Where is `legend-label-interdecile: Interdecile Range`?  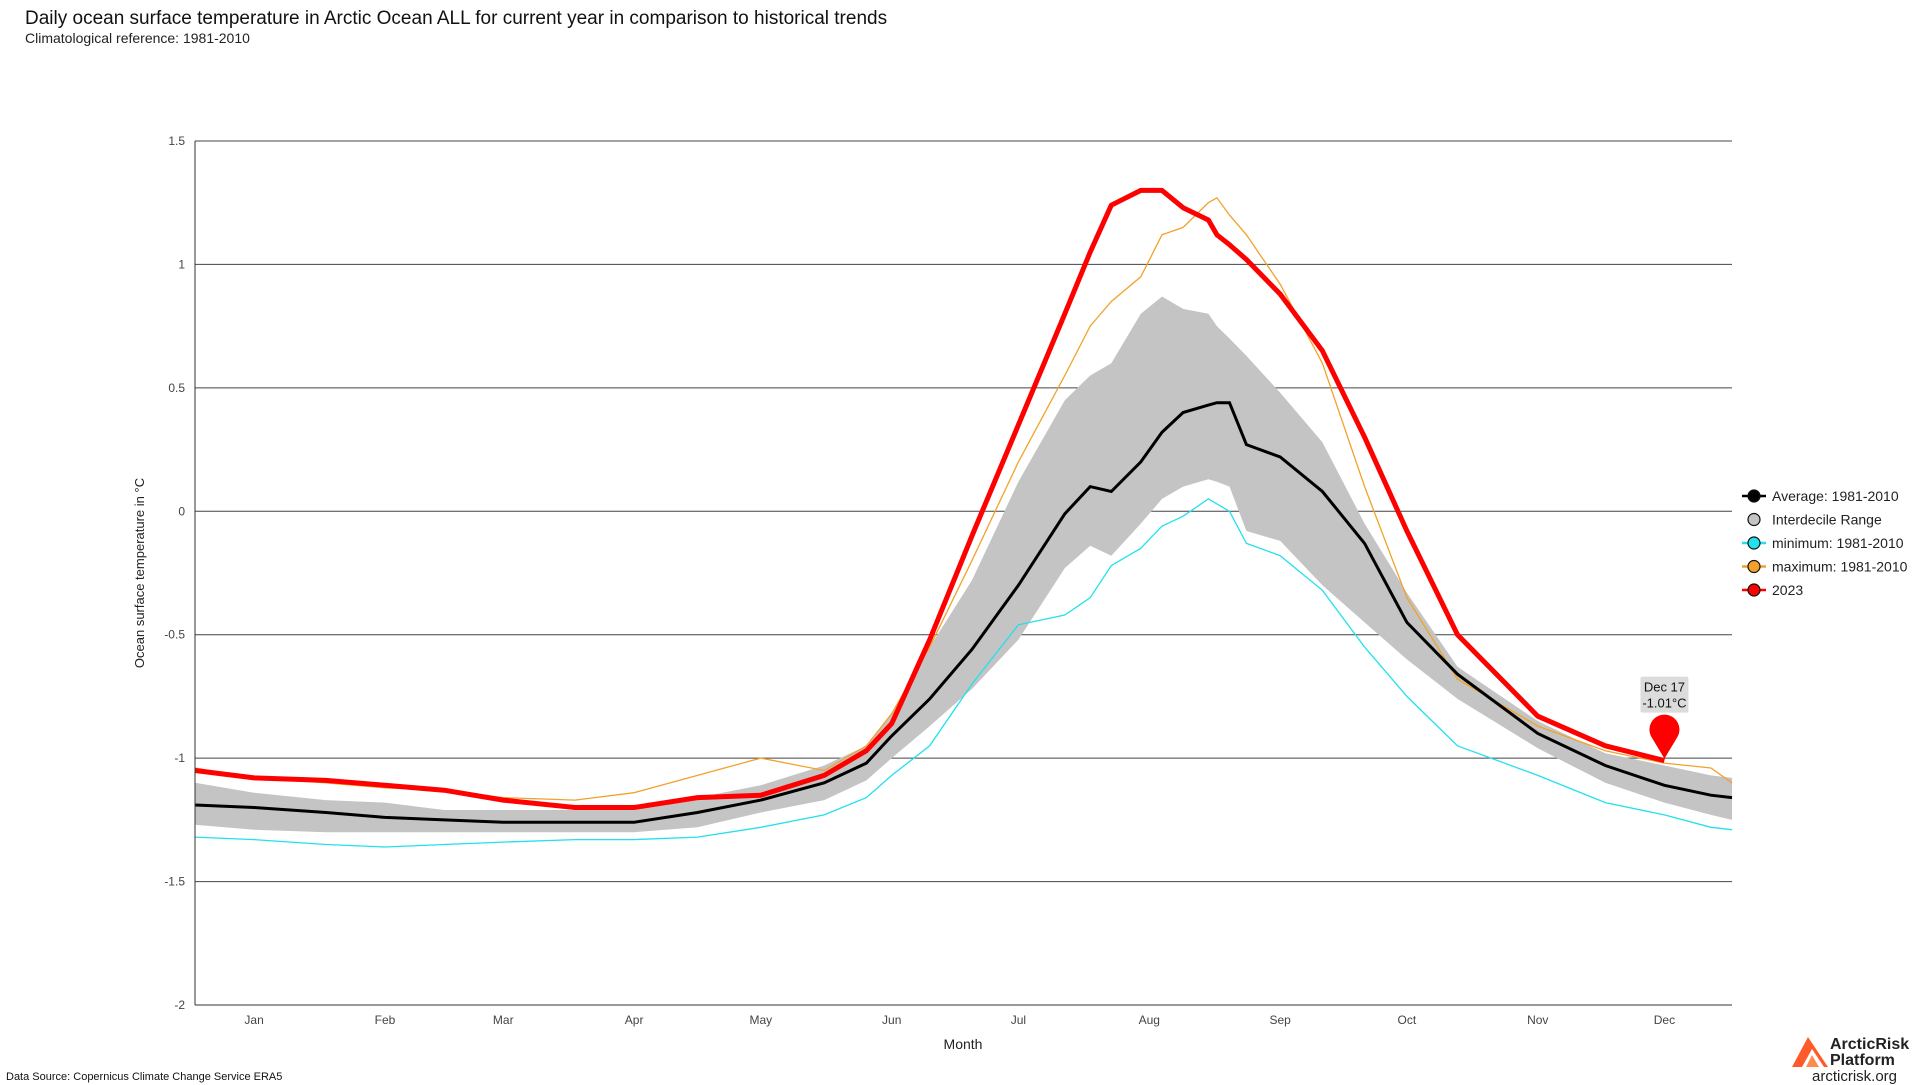
legend-label-interdecile: Interdecile Range is located at coordinates (1827, 520).